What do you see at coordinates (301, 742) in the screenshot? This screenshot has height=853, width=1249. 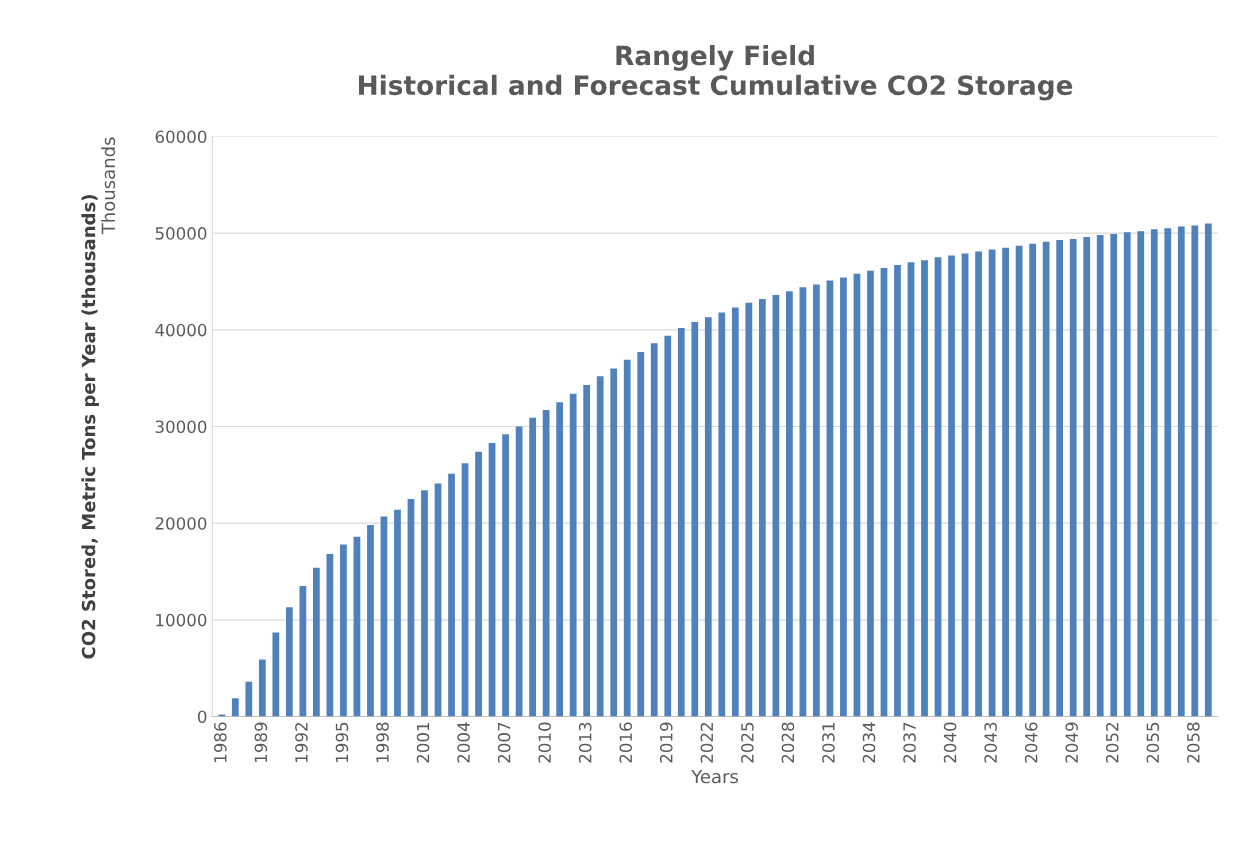 I see `x-tick-label: 1992` at bounding box center [301, 742].